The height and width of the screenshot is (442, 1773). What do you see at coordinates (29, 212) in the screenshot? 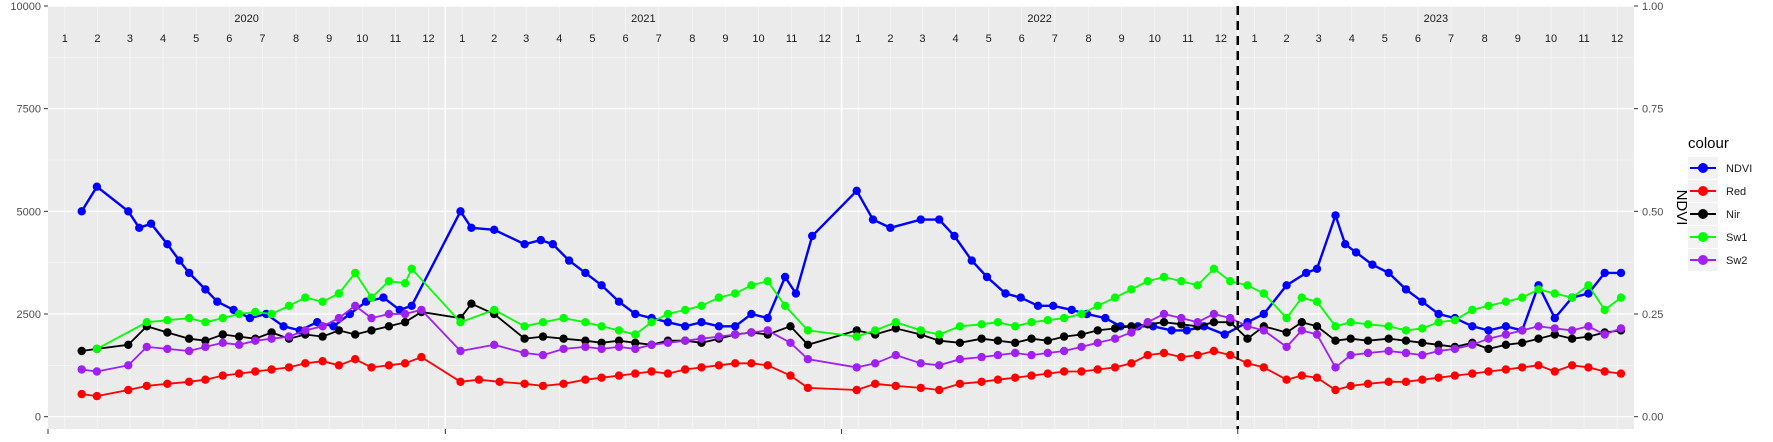
I see `left-y-axis: 0 2500 5000 7500 10000` at bounding box center [29, 212].